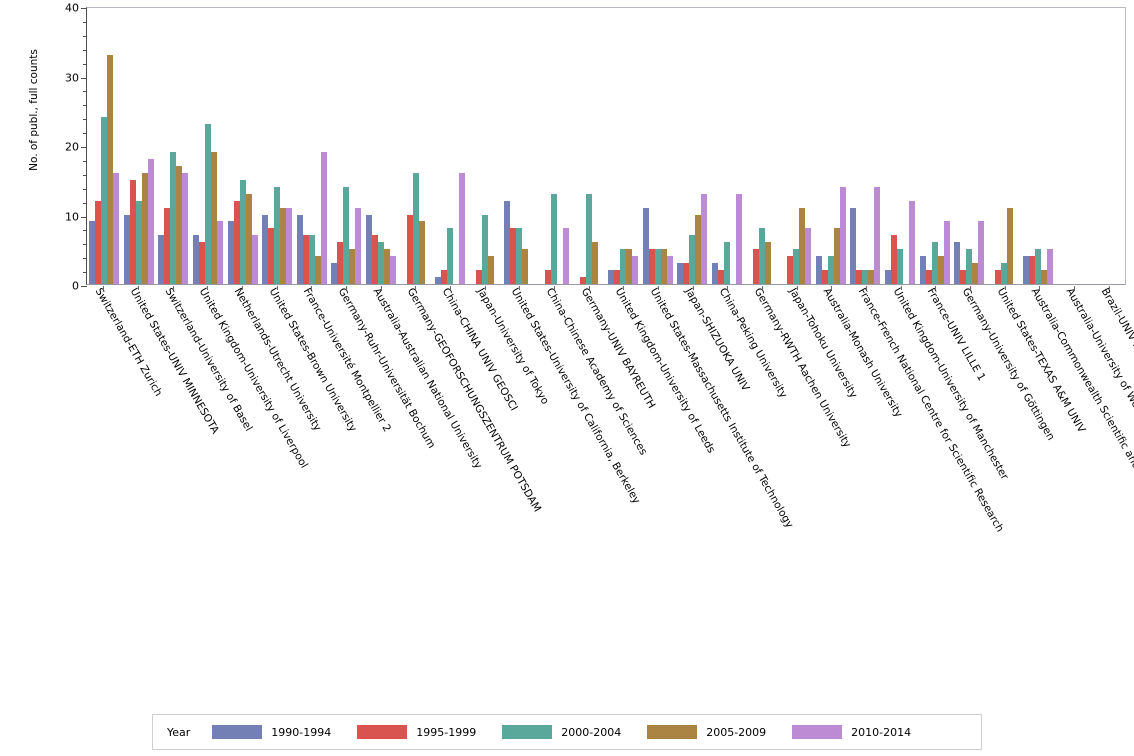 The width and height of the screenshot is (1134, 756). I want to click on x-tick-label: China-Peking University, so click(753, 343).